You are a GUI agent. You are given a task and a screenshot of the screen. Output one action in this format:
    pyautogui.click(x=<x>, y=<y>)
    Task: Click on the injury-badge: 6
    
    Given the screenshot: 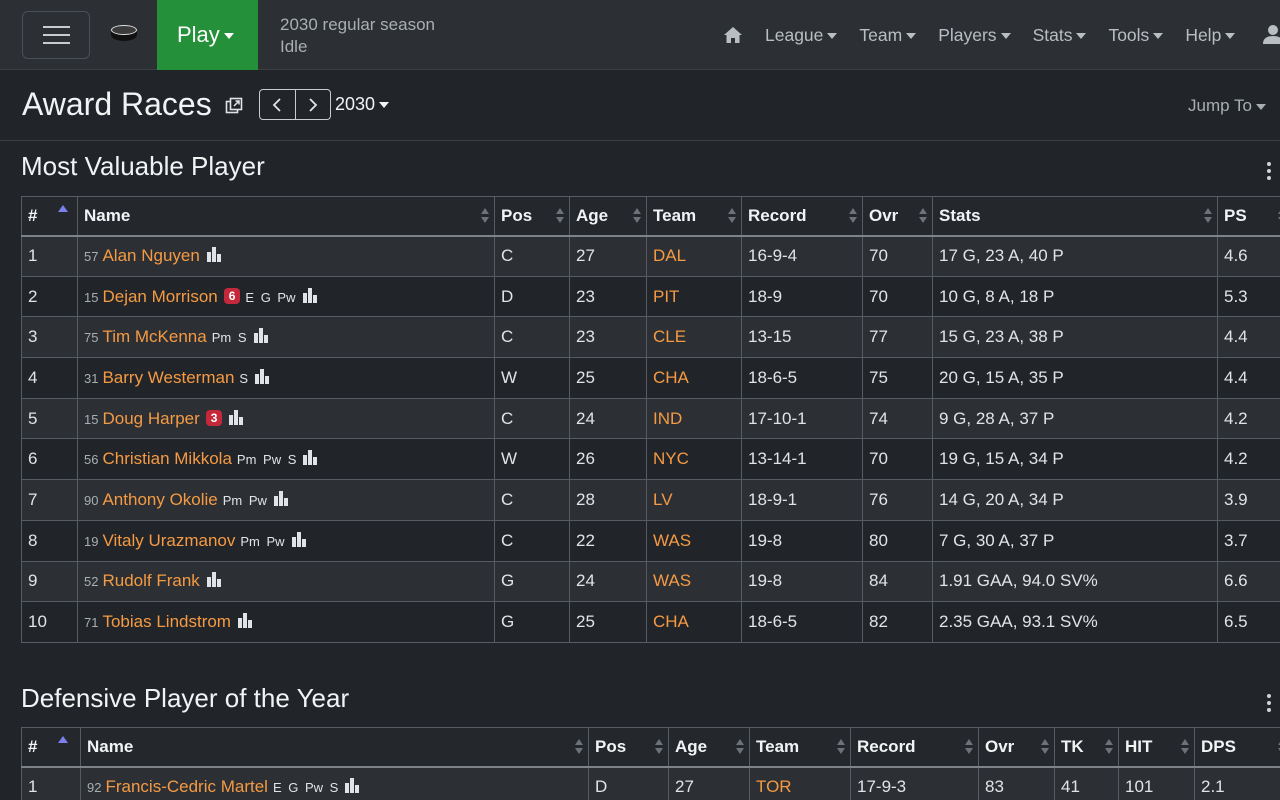 What is the action you would take?
    pyautogui.click(x=232, y=295)
    